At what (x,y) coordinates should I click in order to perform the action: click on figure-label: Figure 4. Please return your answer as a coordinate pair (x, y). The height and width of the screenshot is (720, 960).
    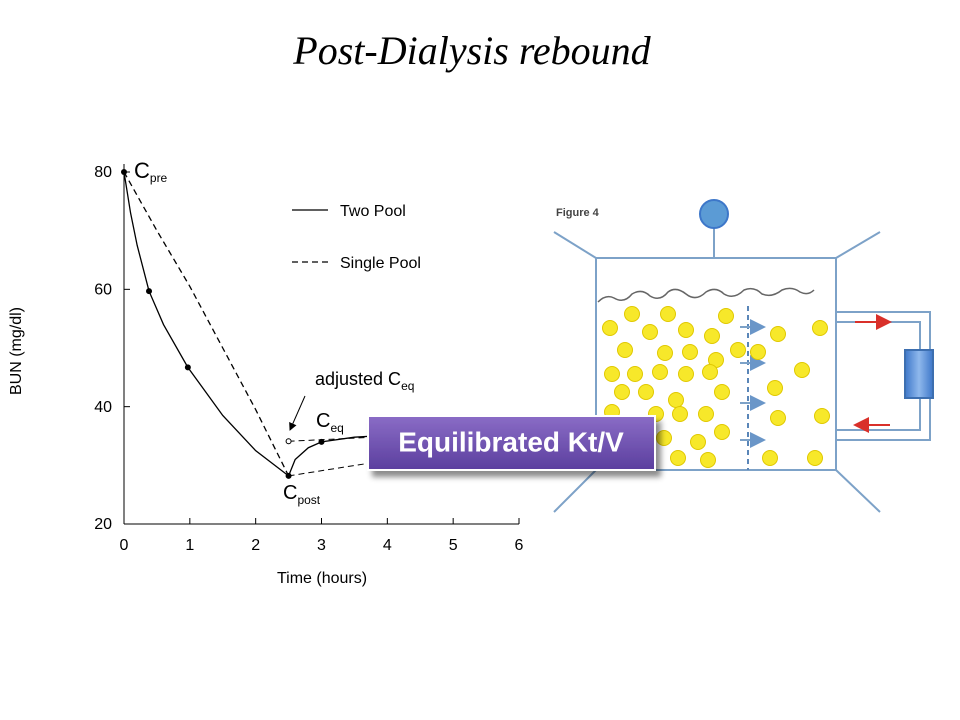
    Looking at the image, I should click on (578, 213).